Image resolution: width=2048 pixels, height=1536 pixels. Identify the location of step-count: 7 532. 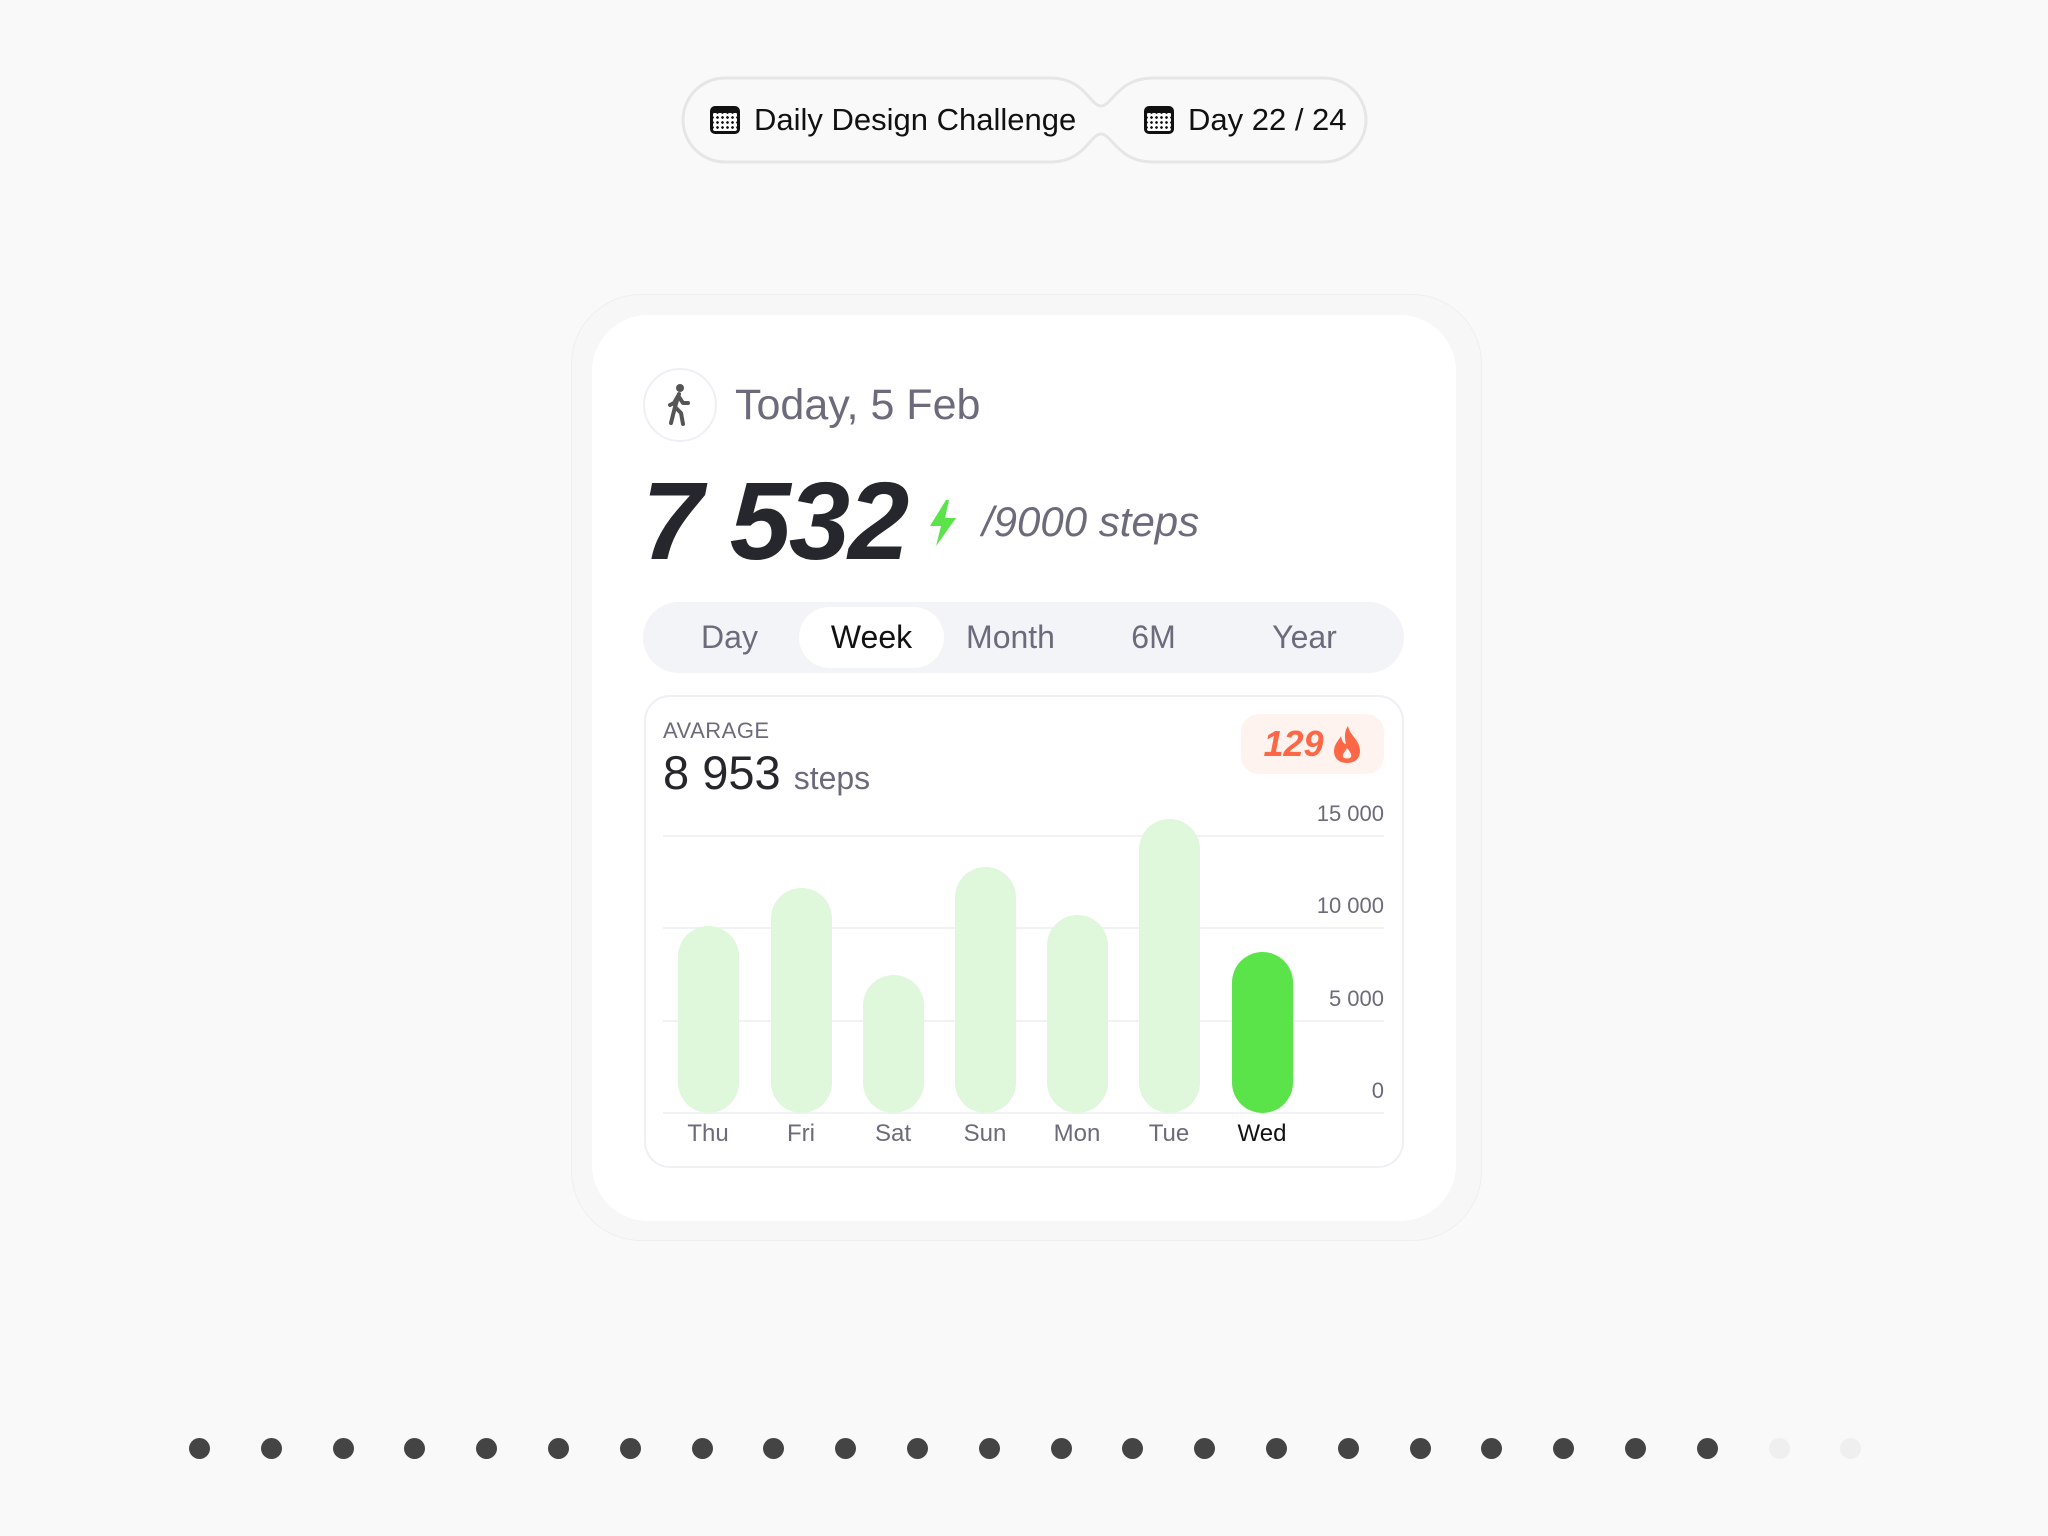
(775, 521).